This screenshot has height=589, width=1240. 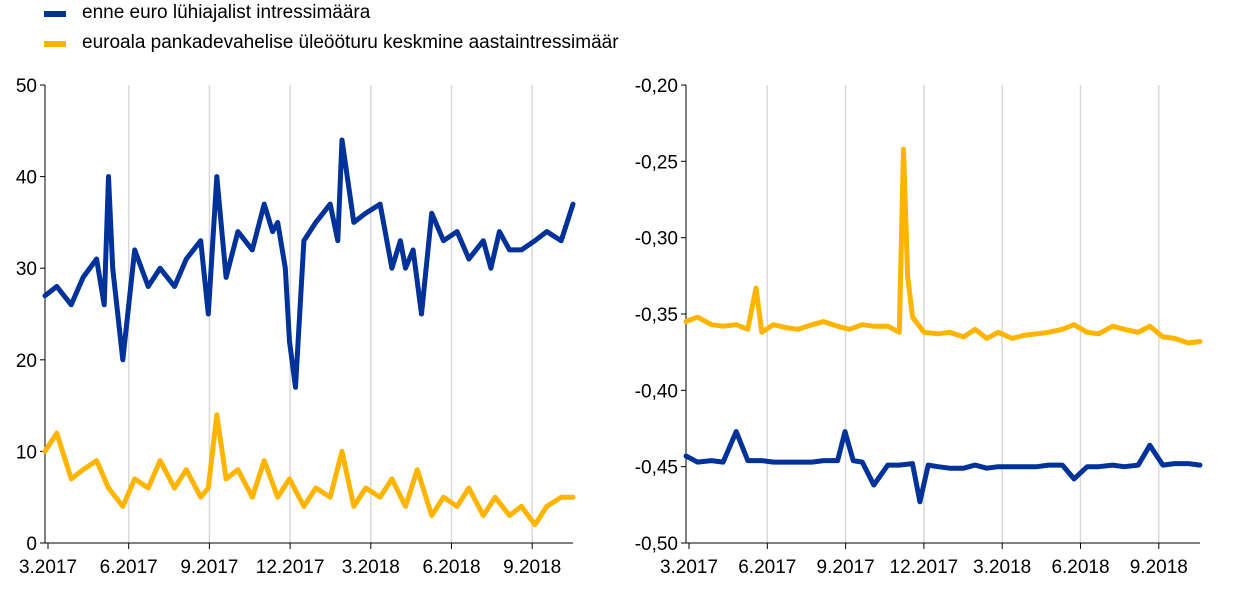 What do you see at coordinates (26, 452) in the screenshot?
I see `y-tick-label: 10` at bounding box center [26, 452].